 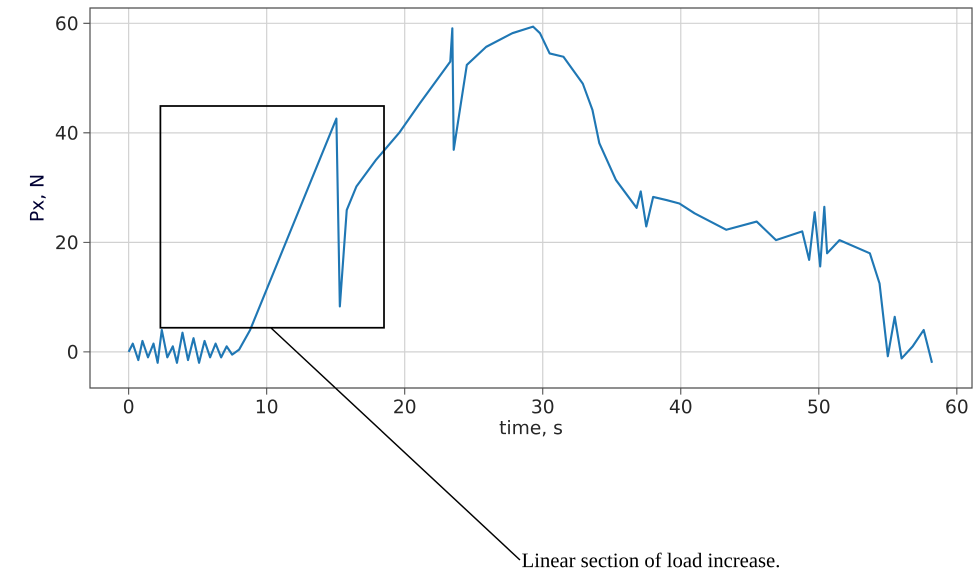 What do you see at coordinates (38, 198) in the screenshot?
I see `y-axis-title: Px, N` at bounding box center [38, 198].